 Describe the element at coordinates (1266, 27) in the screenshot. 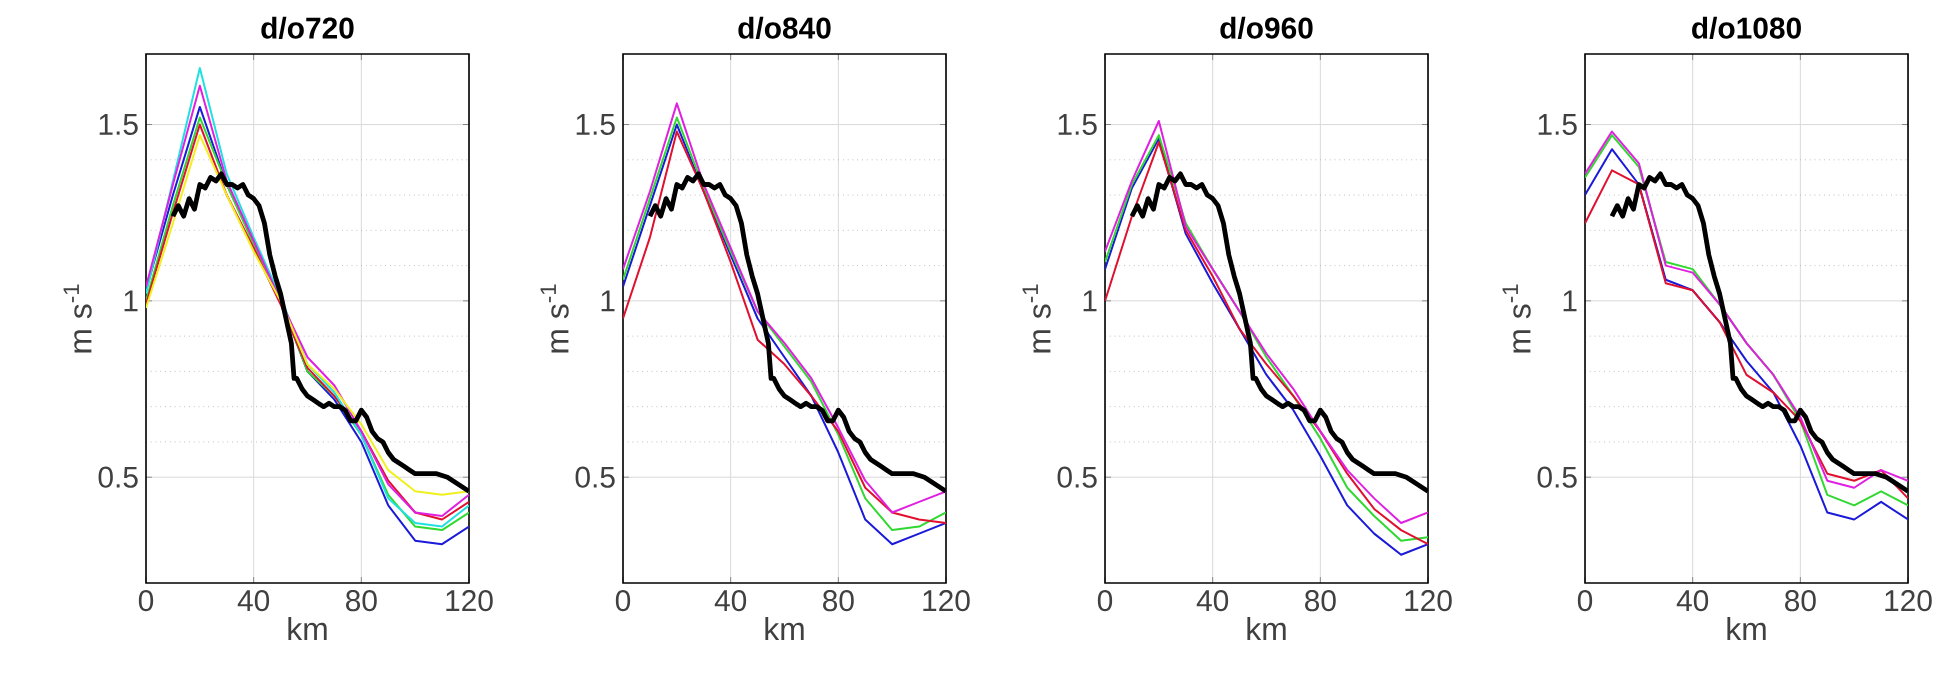

I see `chart-title: d/o960` at that location.